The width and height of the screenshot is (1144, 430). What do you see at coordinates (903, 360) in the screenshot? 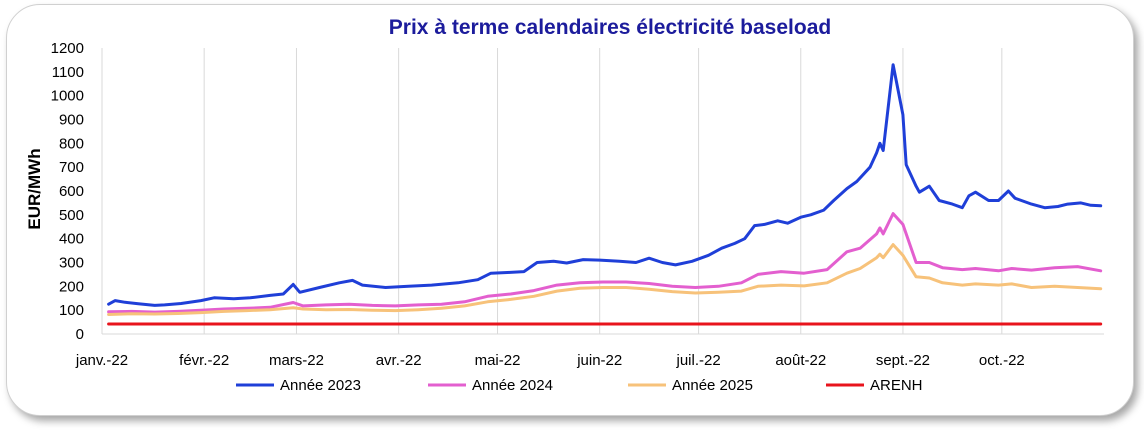
I see `x-tick-label: sept.-22` at bounding box center [903, 360].